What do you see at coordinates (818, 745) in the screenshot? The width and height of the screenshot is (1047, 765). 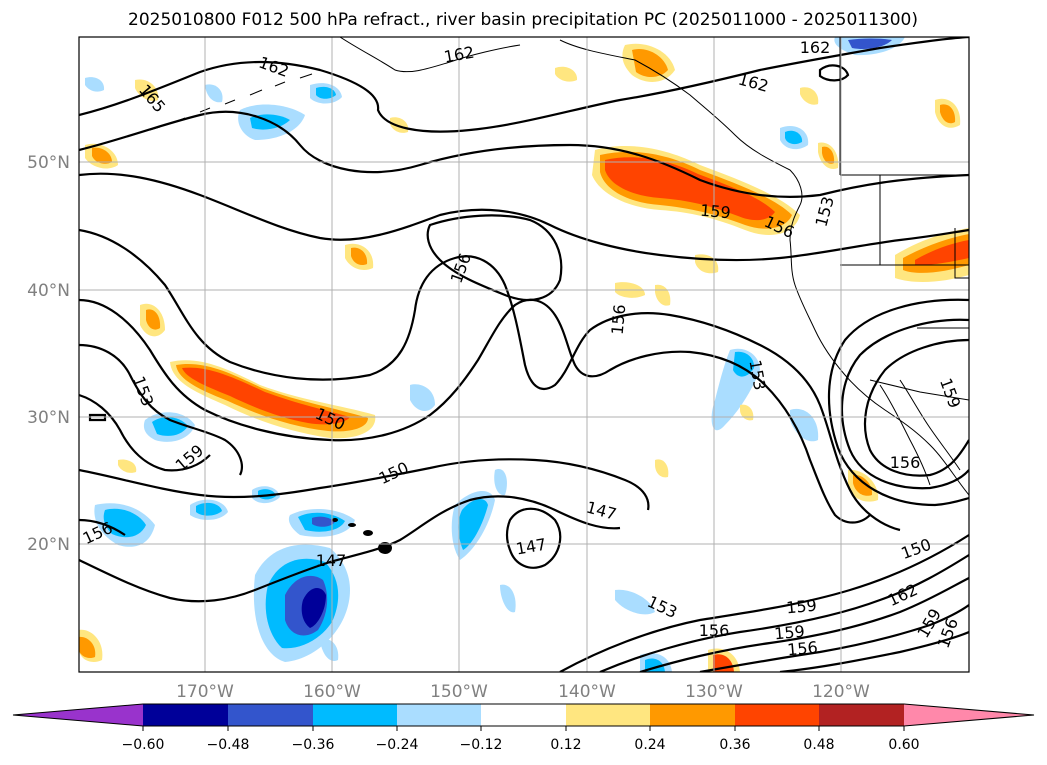 I see `colorbar-tick-label: 0.48` at bounding box center [818, 745].